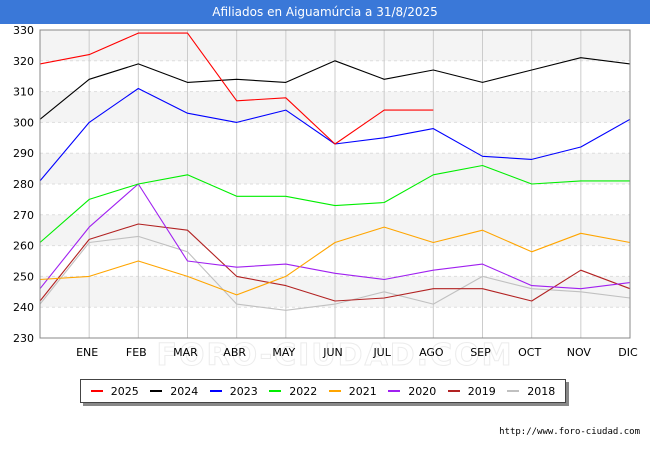 This screenshot has width=650, height=450. I want to click on legend-label: 2023, so click(243, 391).